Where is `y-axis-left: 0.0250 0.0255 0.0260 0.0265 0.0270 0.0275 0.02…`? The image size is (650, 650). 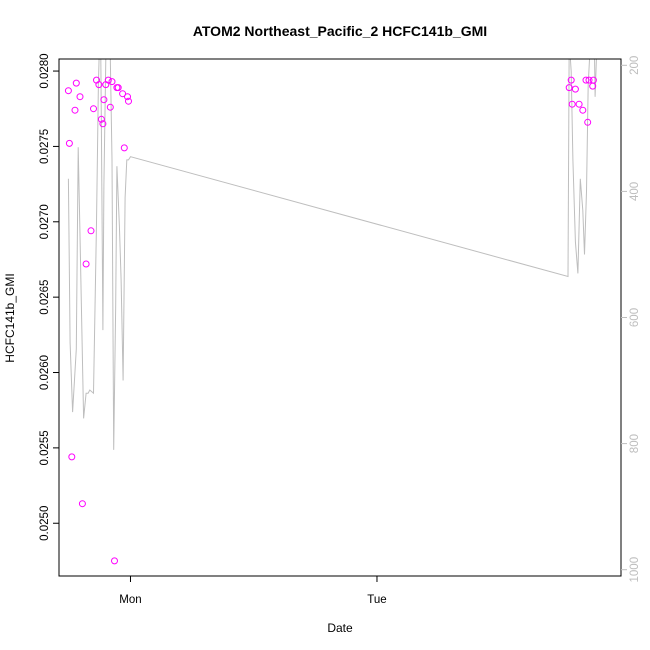 y-axis-left: 0.0250 0.0255 0.0260 0.0265 0.0270 0.0275 0.02… is located at coordinates (49, 297).